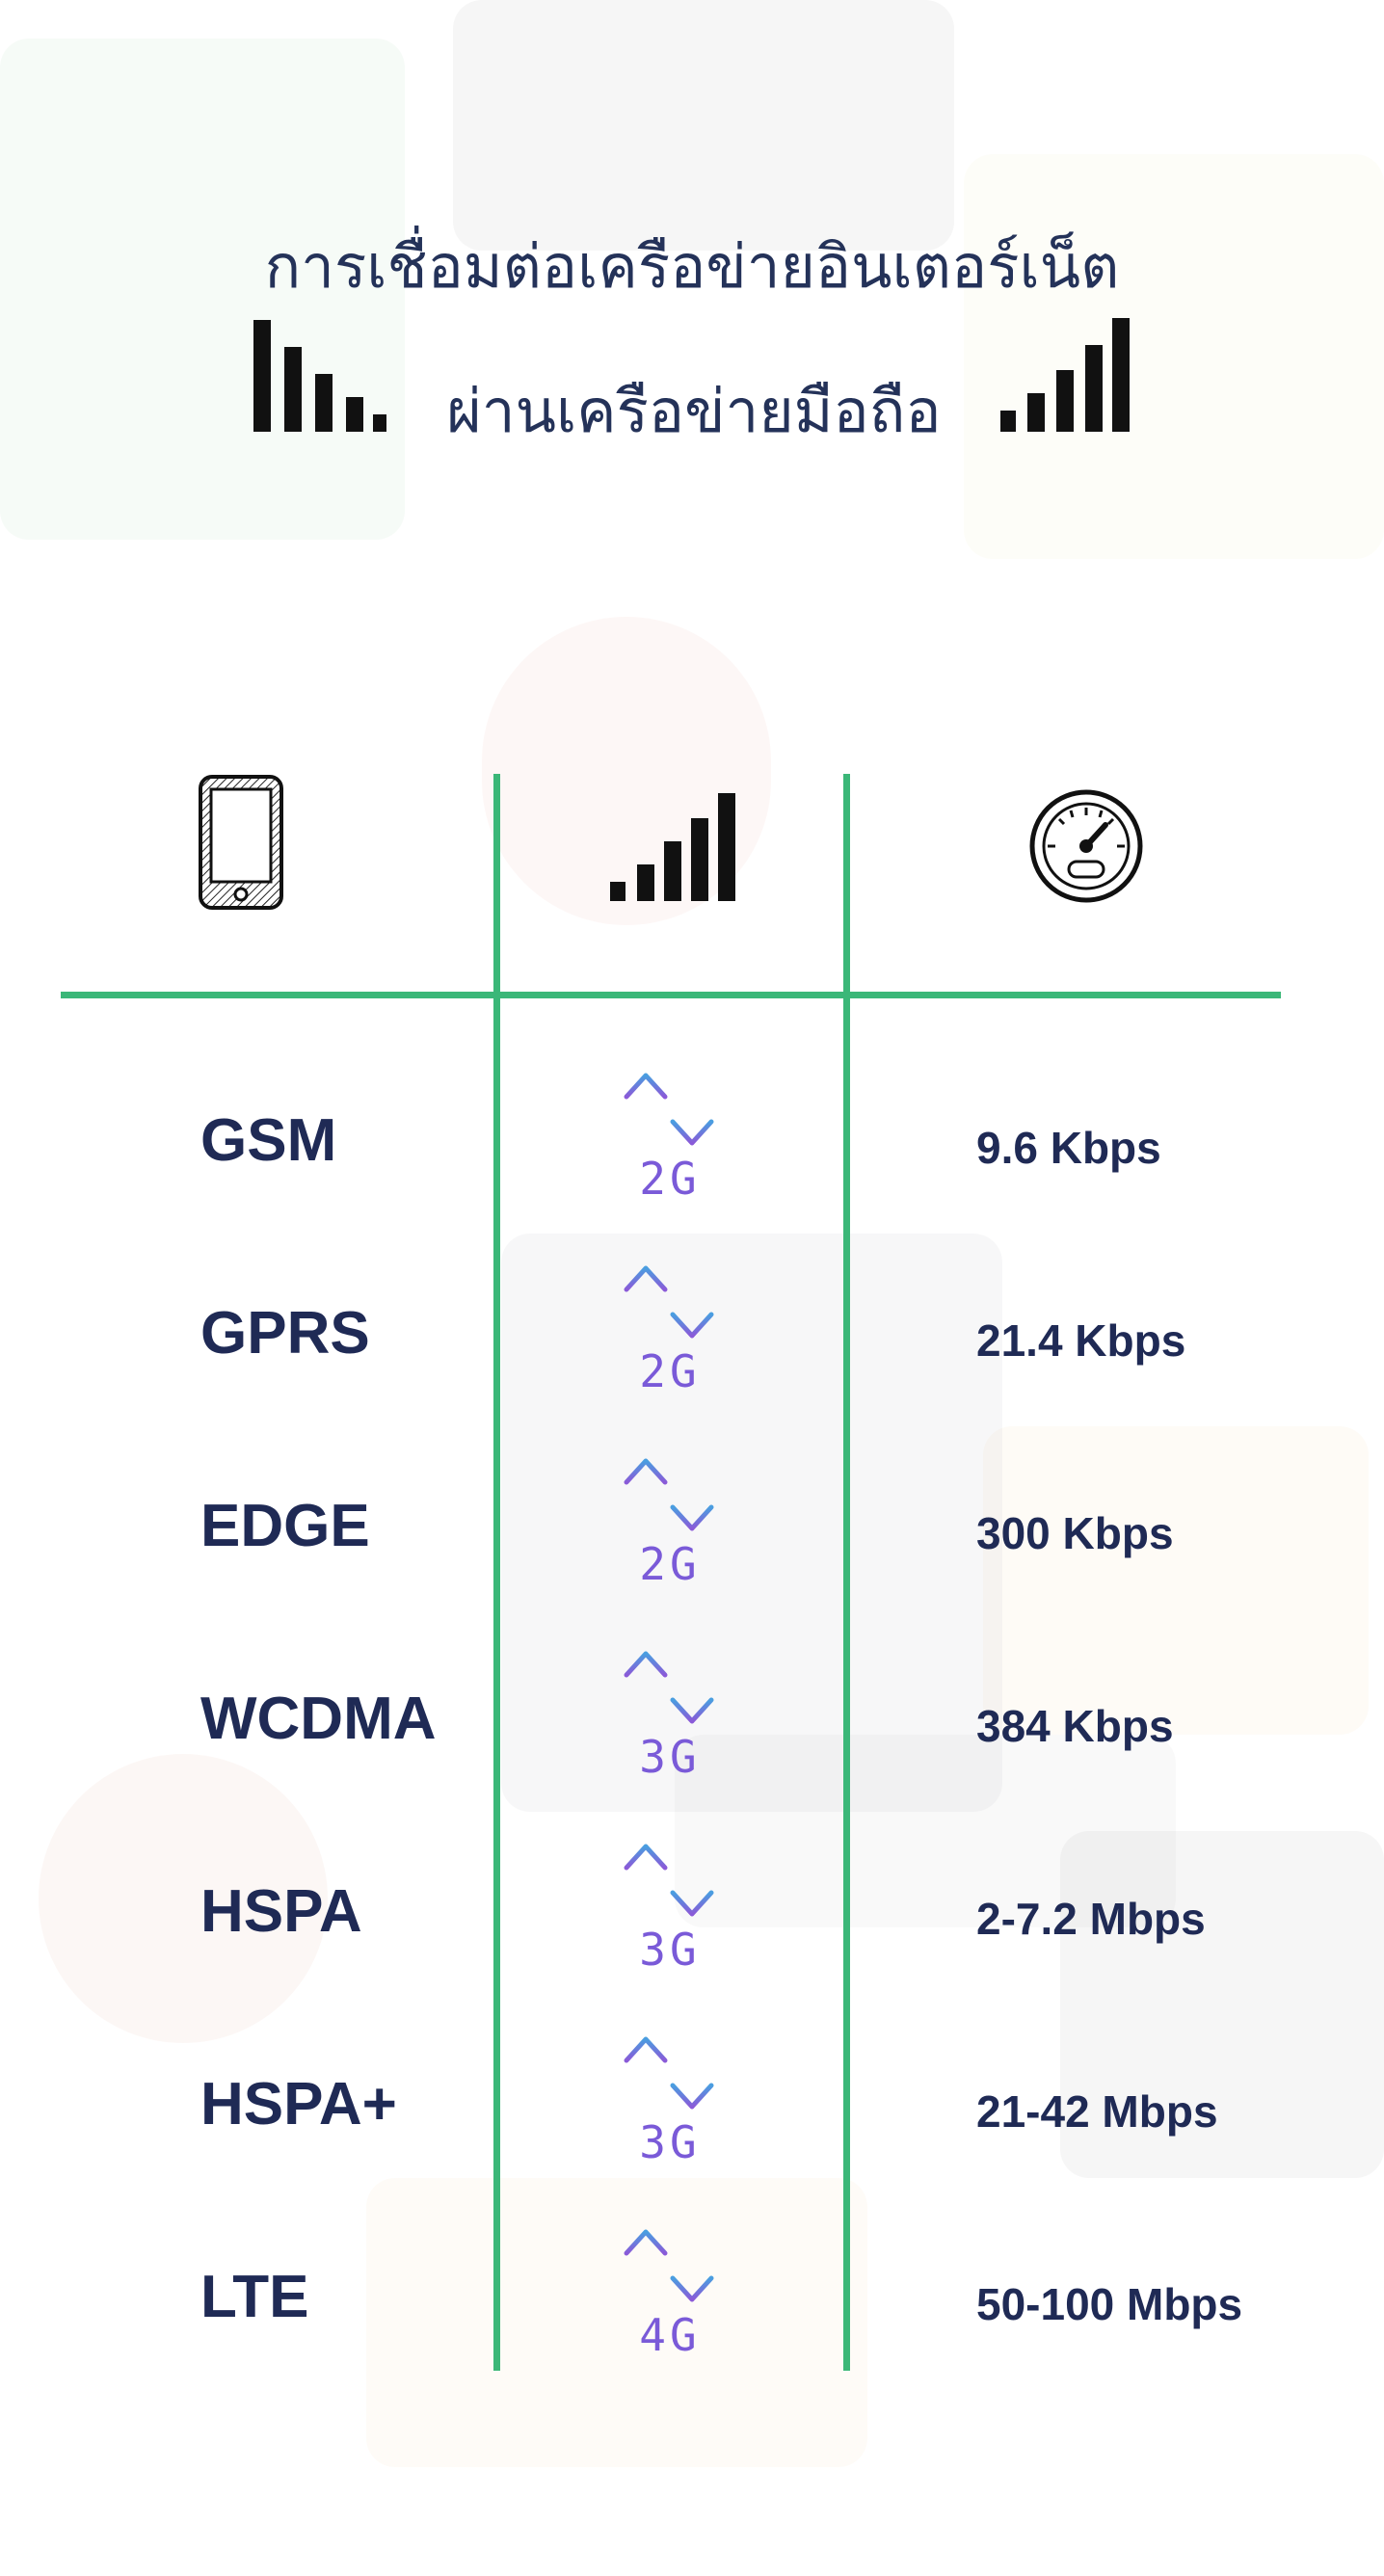  What do you see at coordinates (496, 1572) in the screenshot?
I see `column-divider-left` at bounding box center [496, 1572].